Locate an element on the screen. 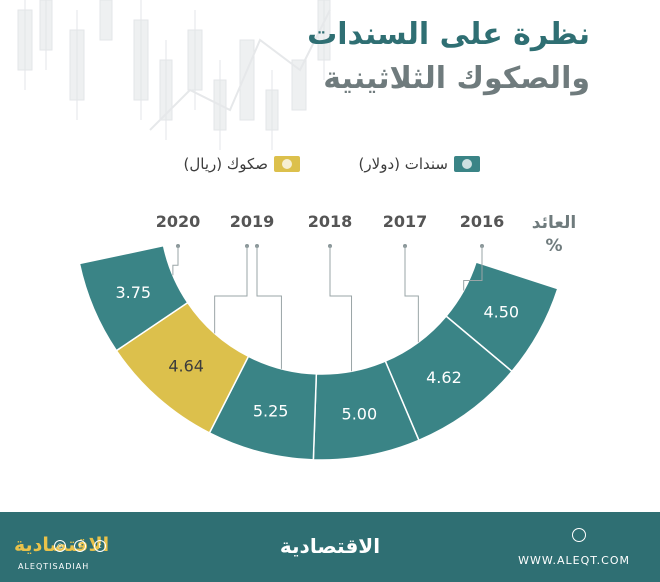  legend-item-bonds: سندات (دولار) is located at coordinates (419, 164).